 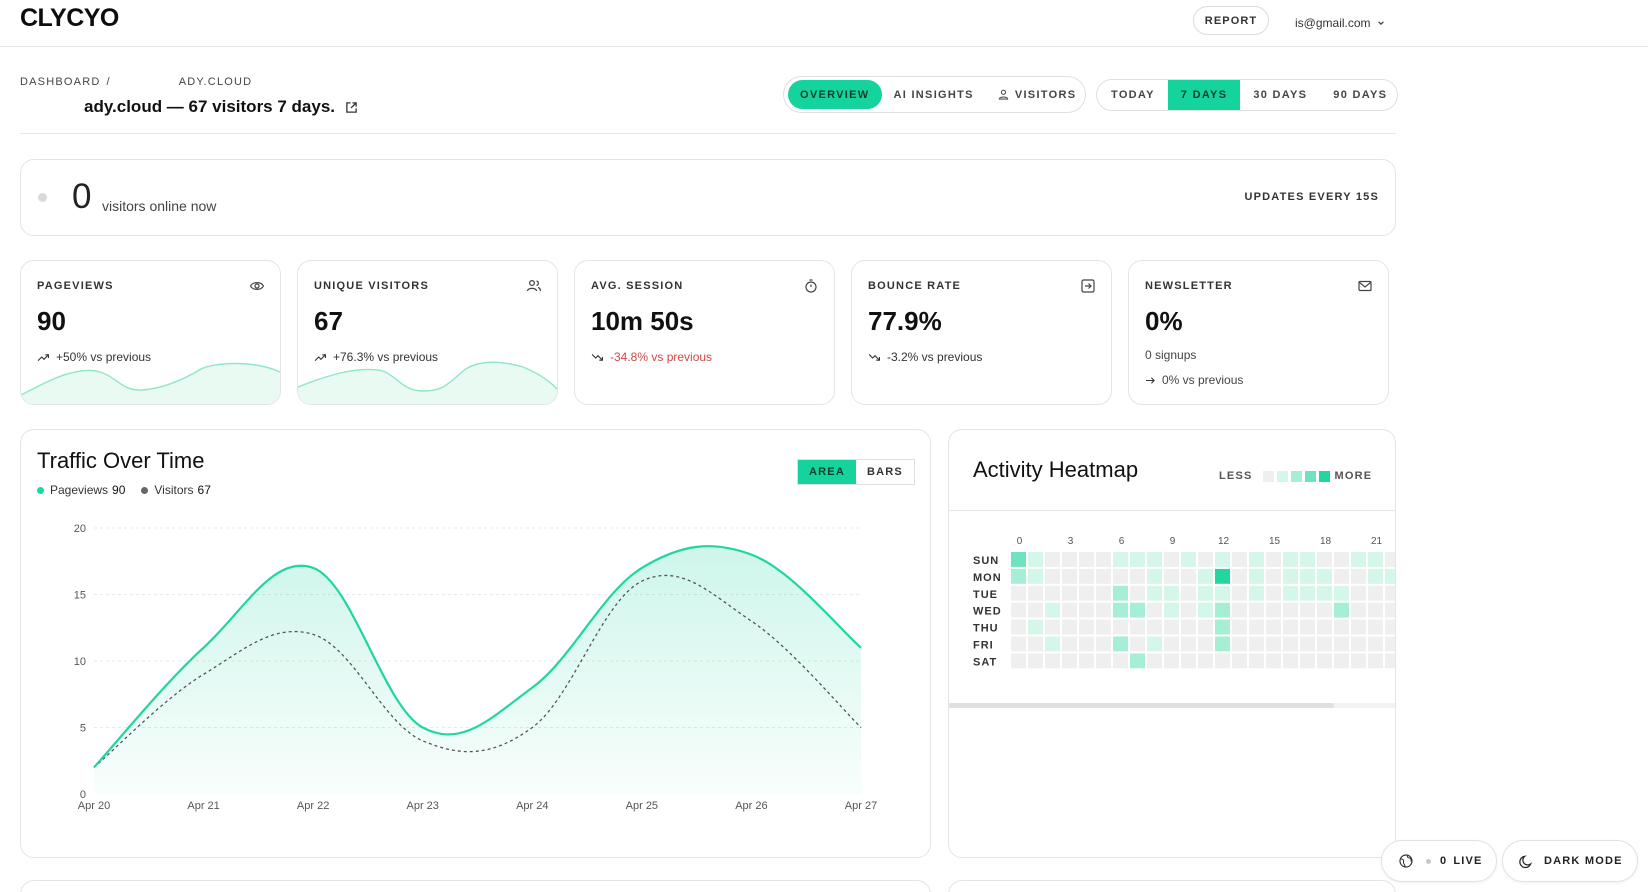 I want to click on live-indicator: 0 LIVE, so click(x=1439, y=861).